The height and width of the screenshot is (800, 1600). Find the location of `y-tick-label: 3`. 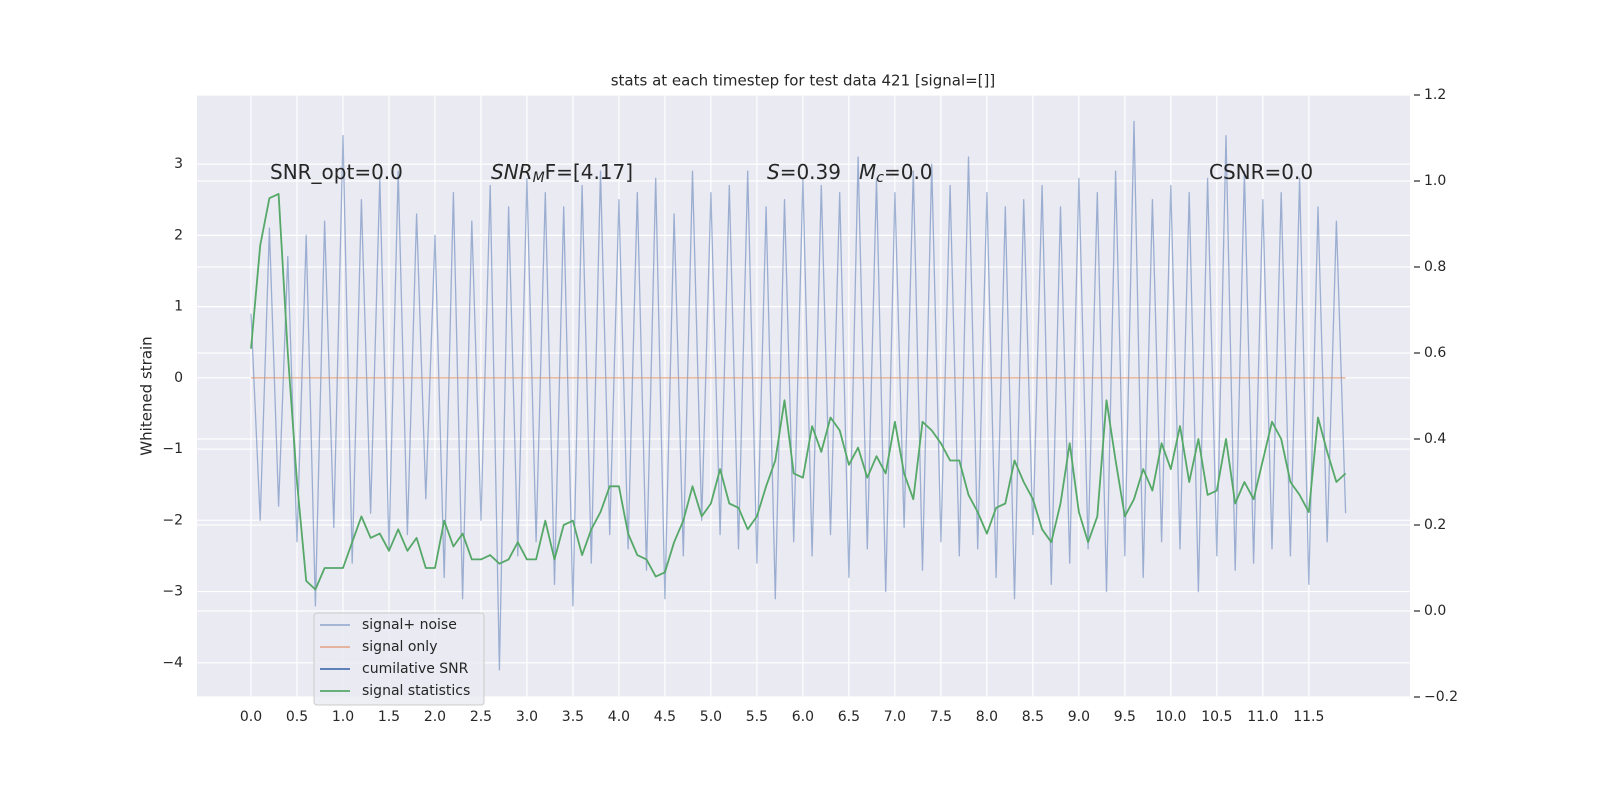

y-tick-label: 3 is located at coordinates (178, 164).